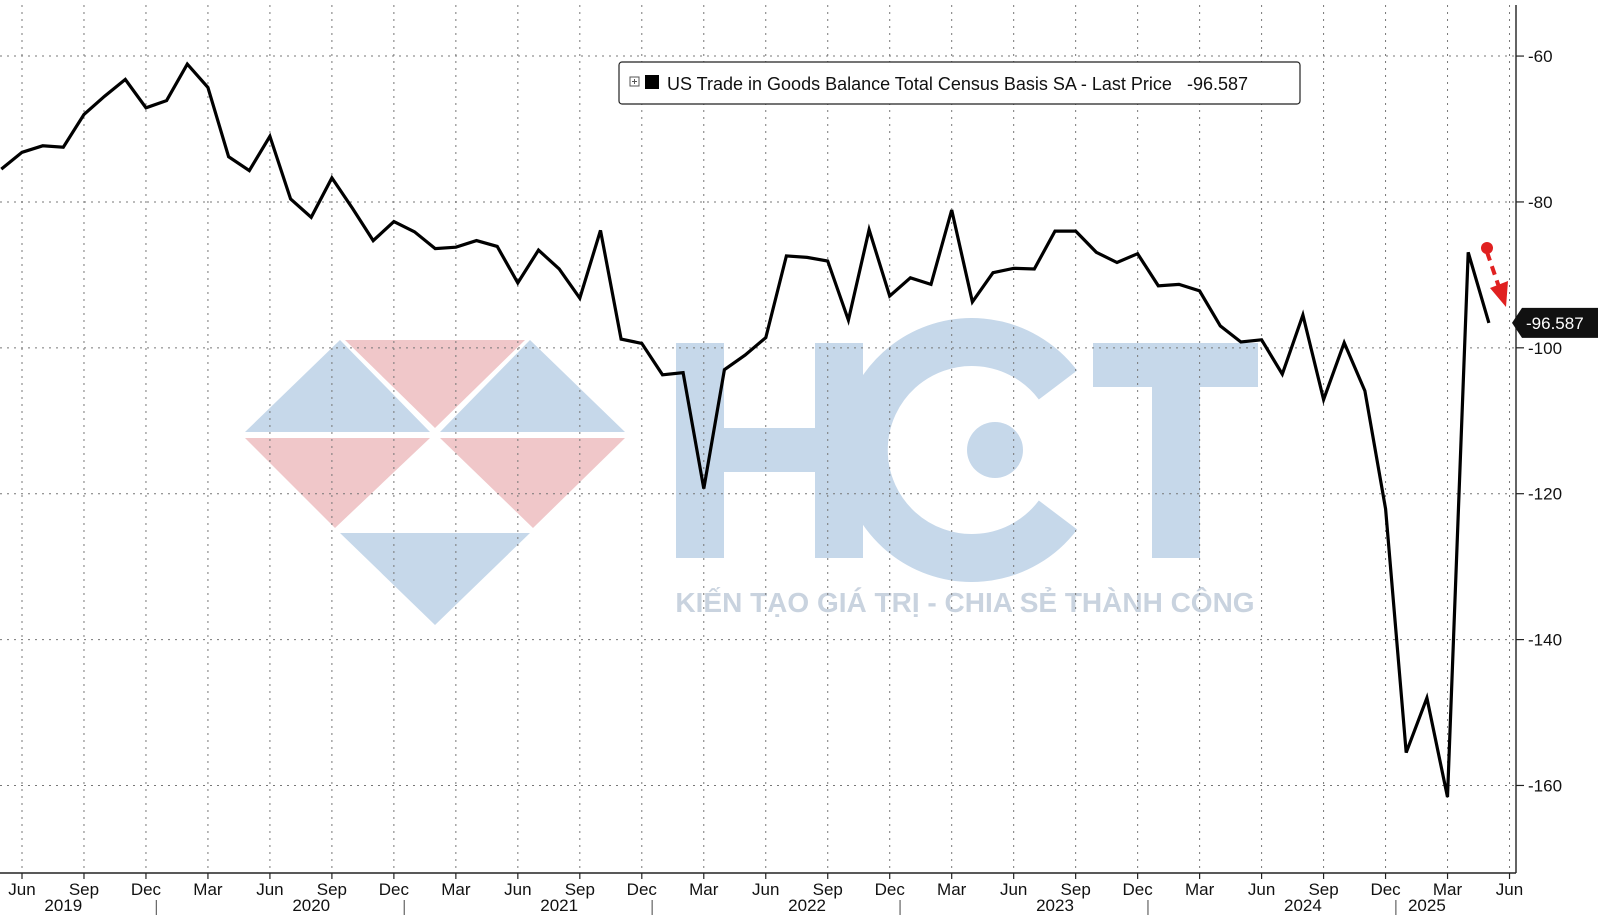  I want to click on watermark-red-top, so click(435, 384).